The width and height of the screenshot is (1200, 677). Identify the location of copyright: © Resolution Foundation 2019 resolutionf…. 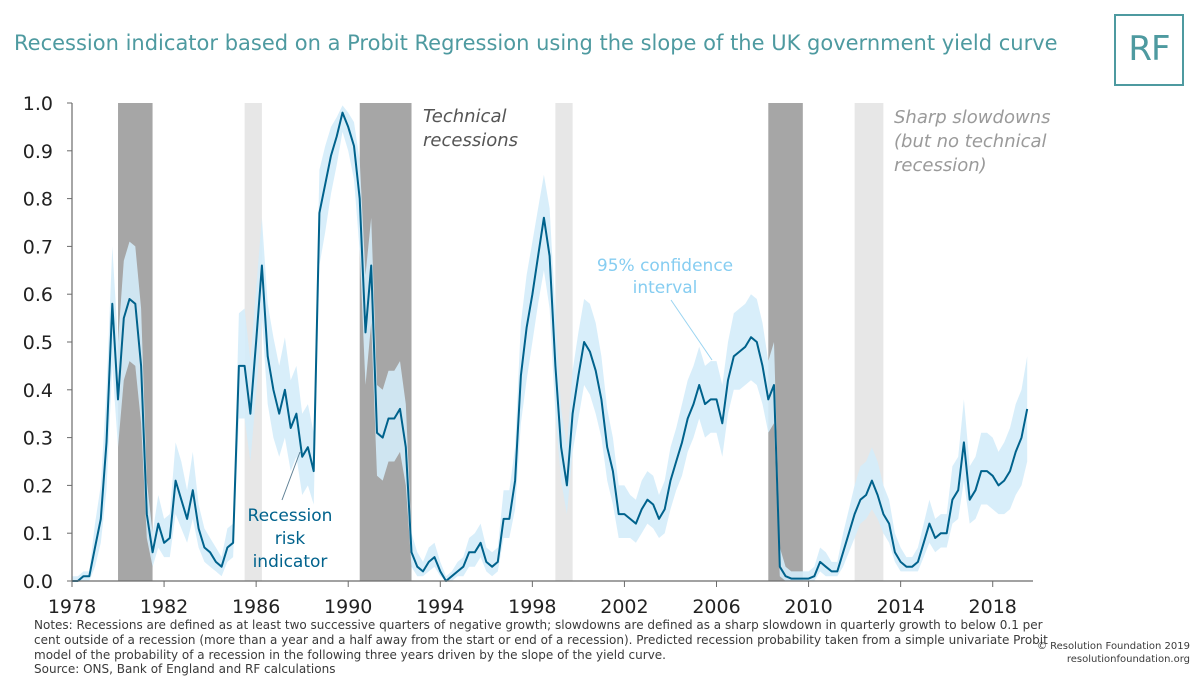
(1113, 653).